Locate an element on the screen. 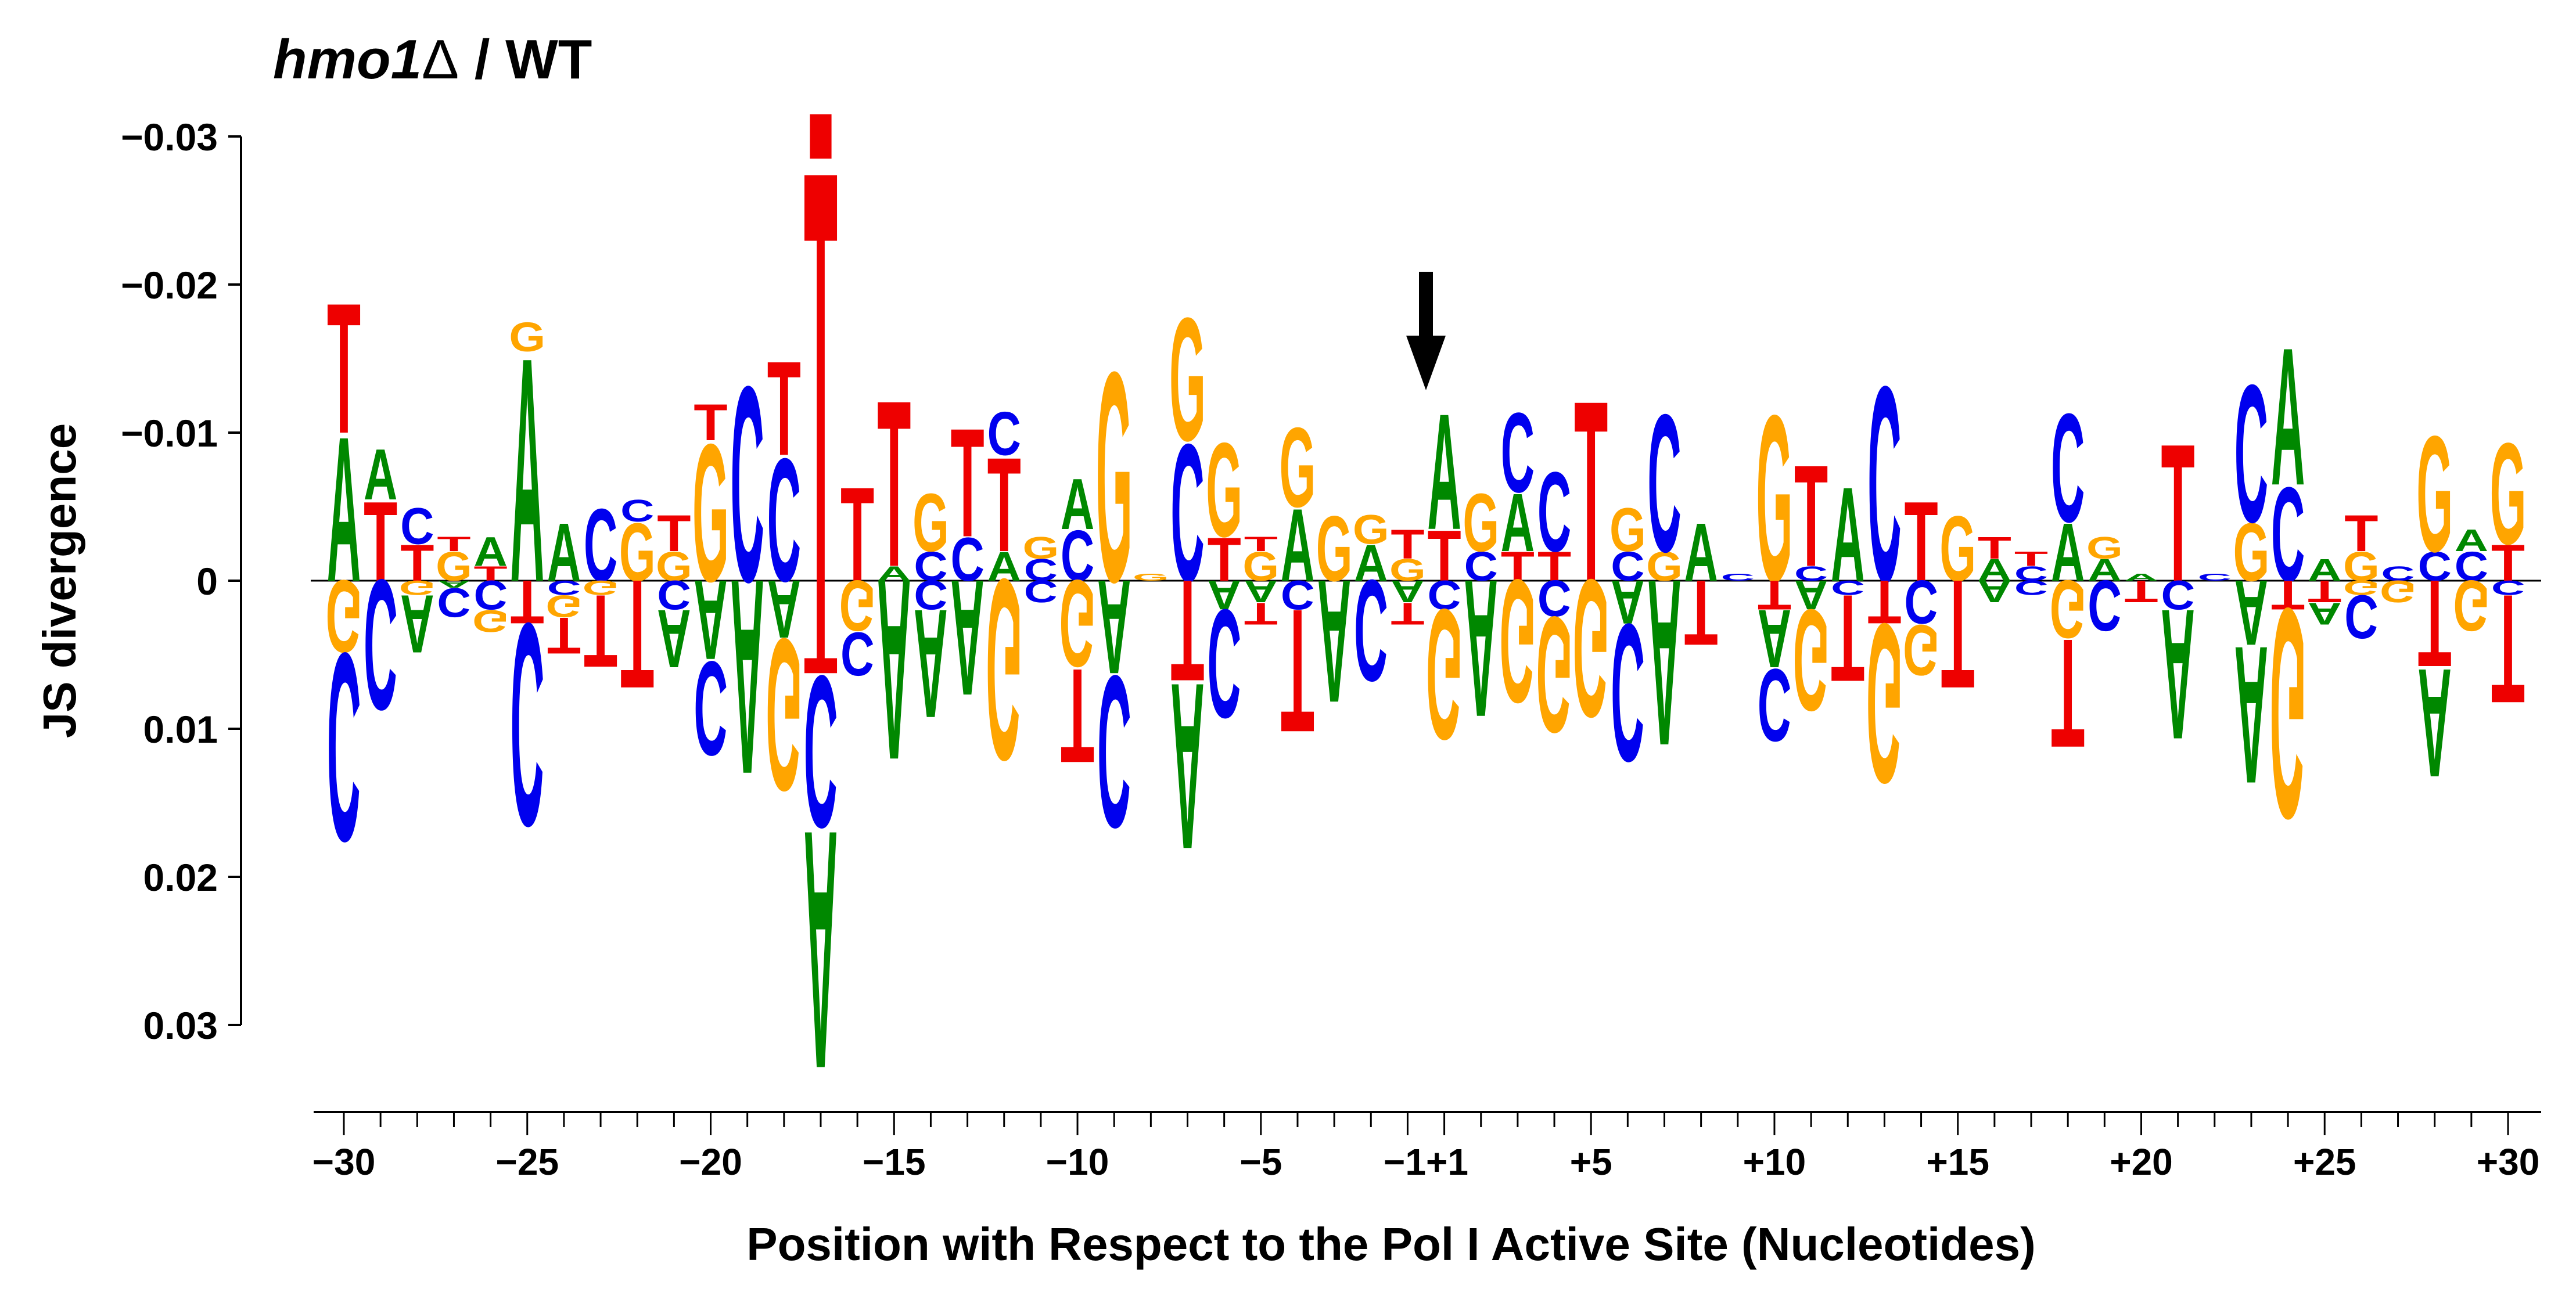 This screenshot has width=2576, height=1299. x-tick-label: −20 is located at coordinates (710, 1162).